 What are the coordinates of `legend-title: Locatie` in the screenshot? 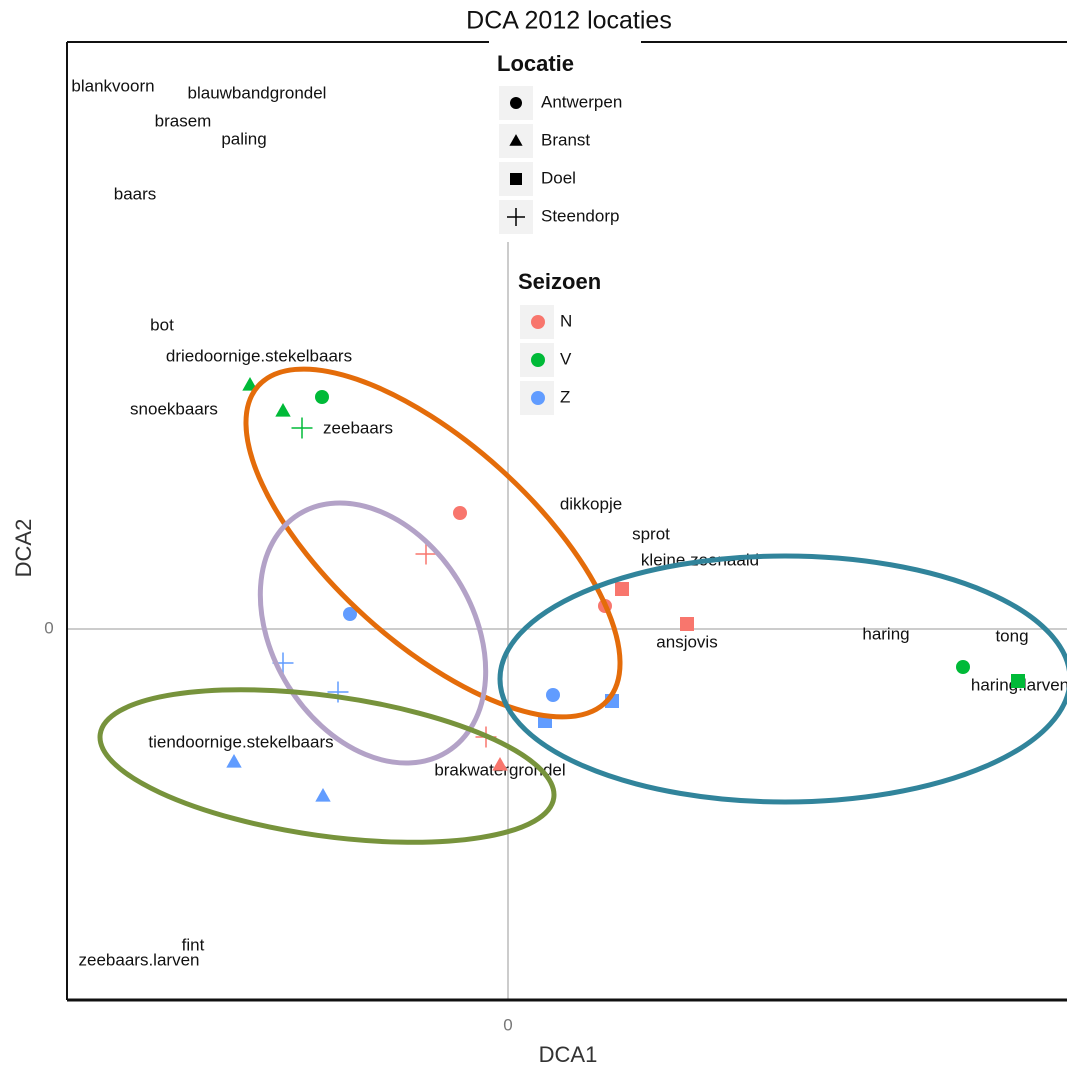 It's located at (535, 63).